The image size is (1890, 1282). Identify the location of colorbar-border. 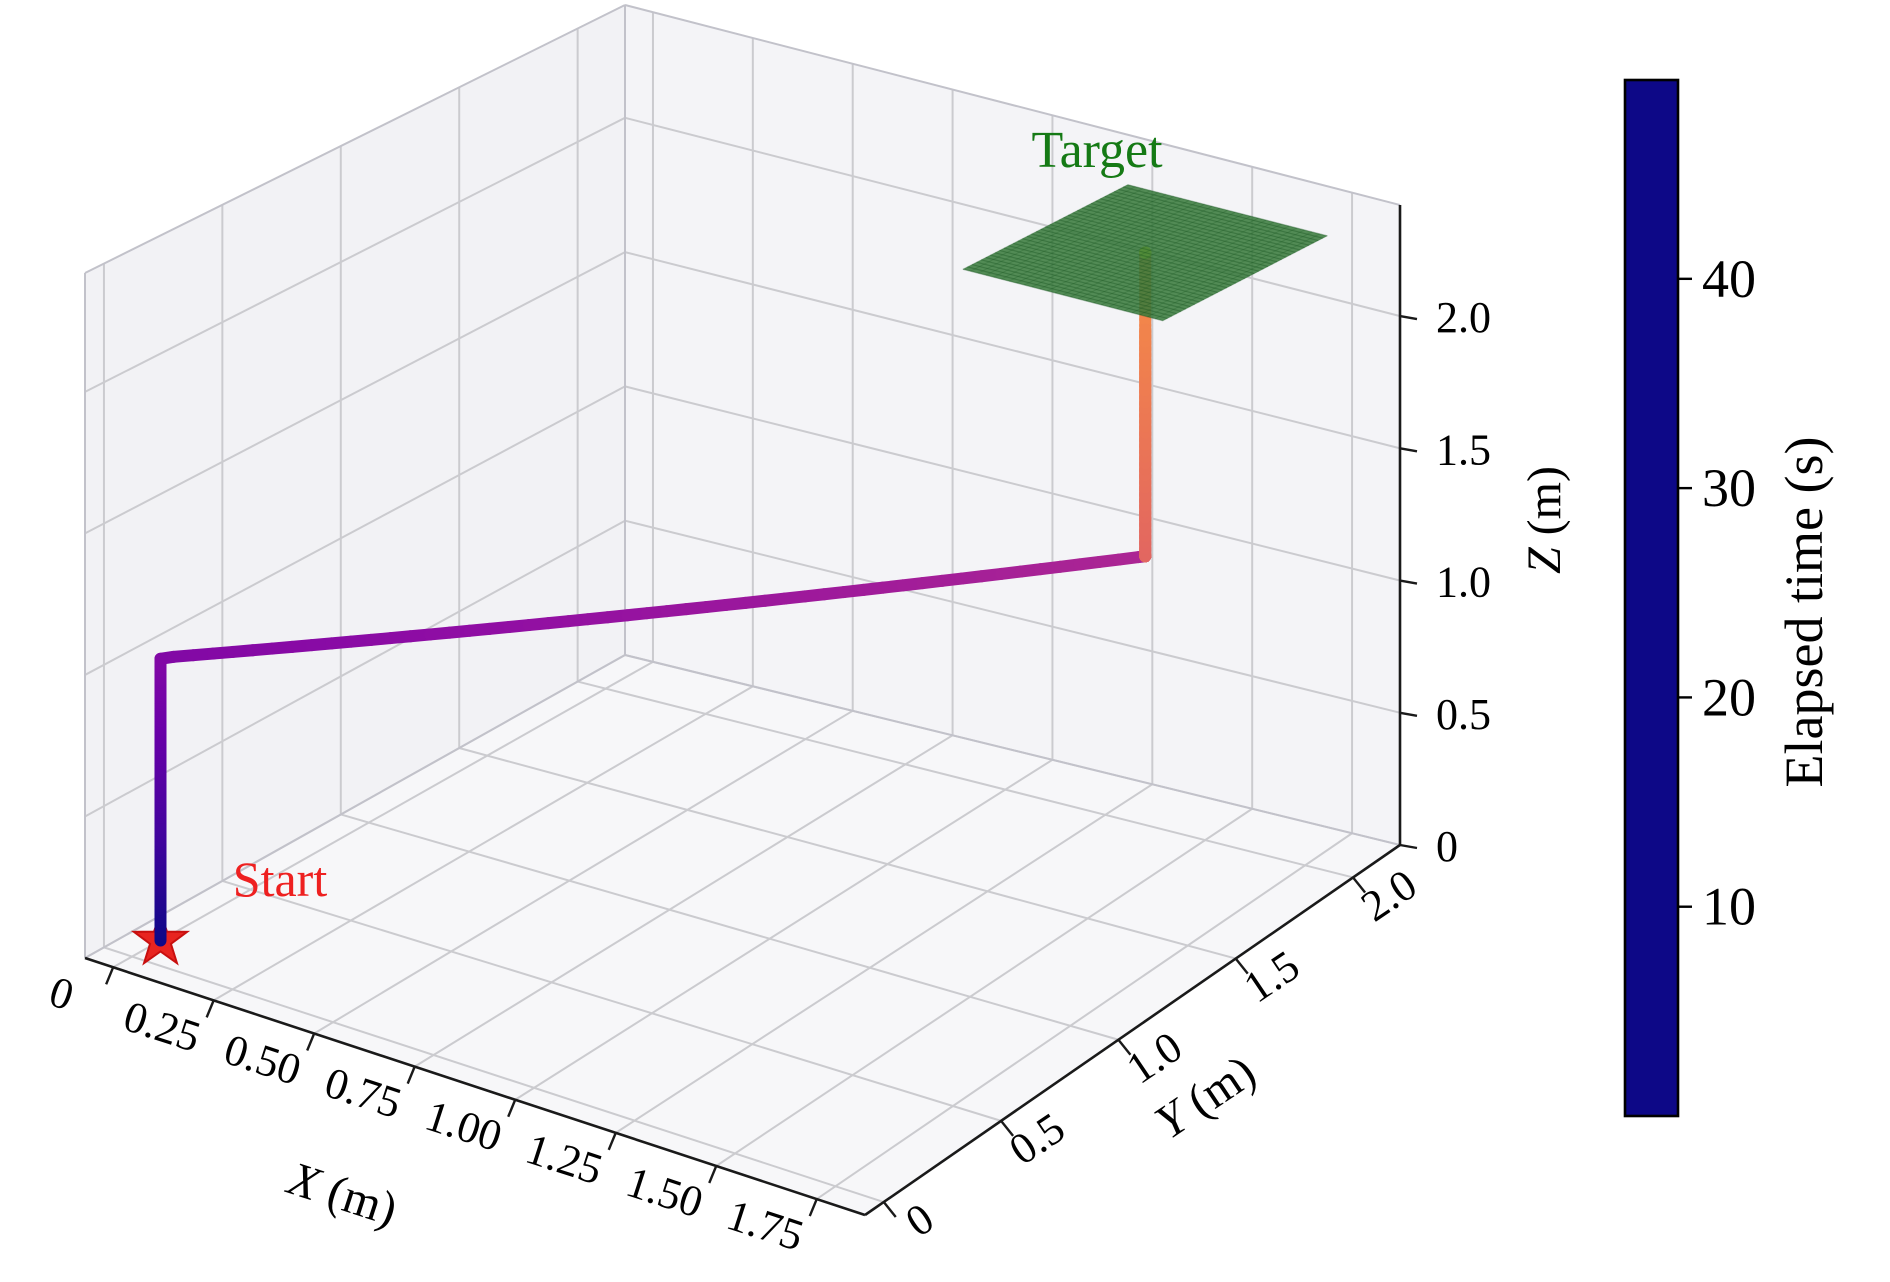
(1651, 598).